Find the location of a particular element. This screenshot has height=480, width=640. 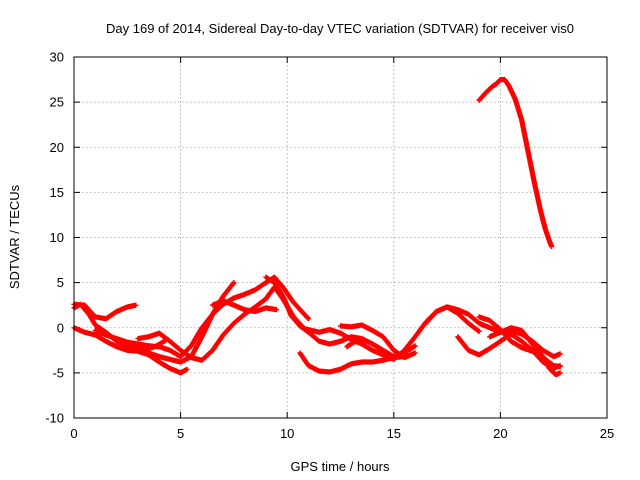

x-tick-label: 20 is located at coordinates (500, 433).